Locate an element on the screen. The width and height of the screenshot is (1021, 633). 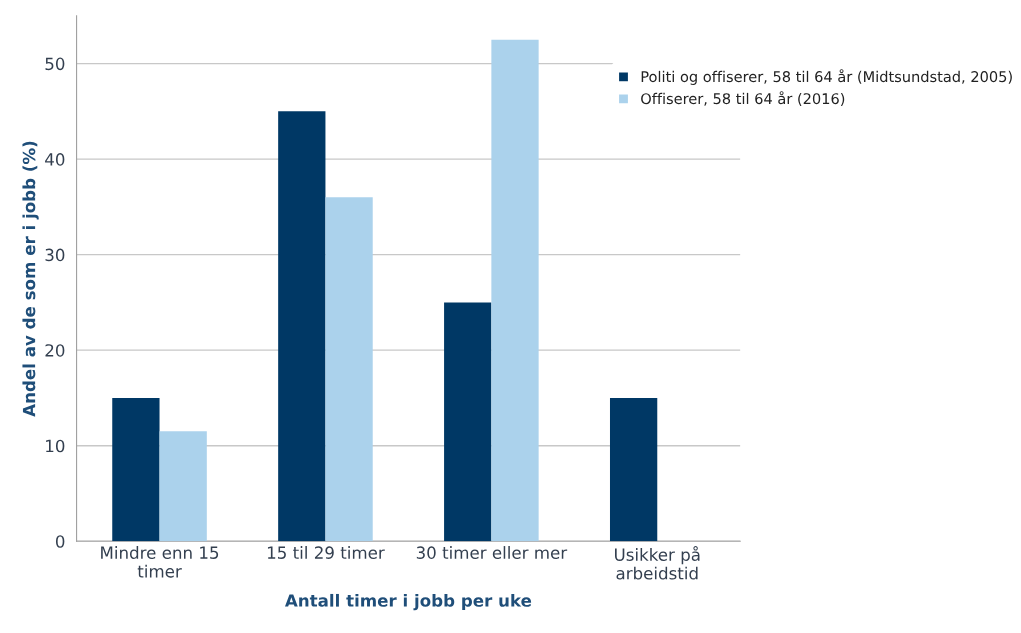
x-tick-label: 15 til 29 timer is located at coordinates (326, 552).